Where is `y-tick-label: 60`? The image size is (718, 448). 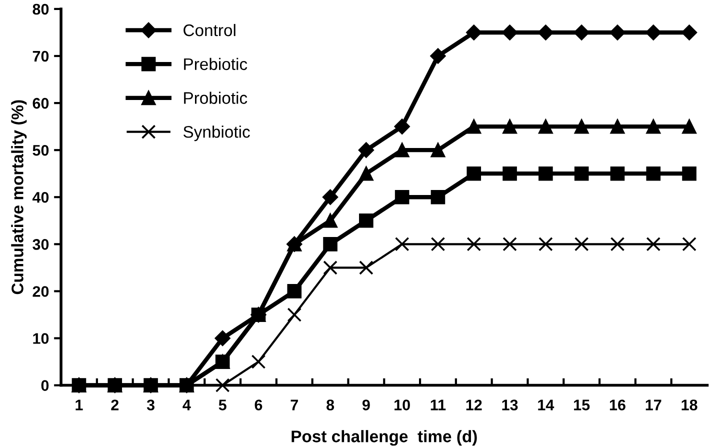
y-tick-label: 60 is located at coordinates (40, 103).